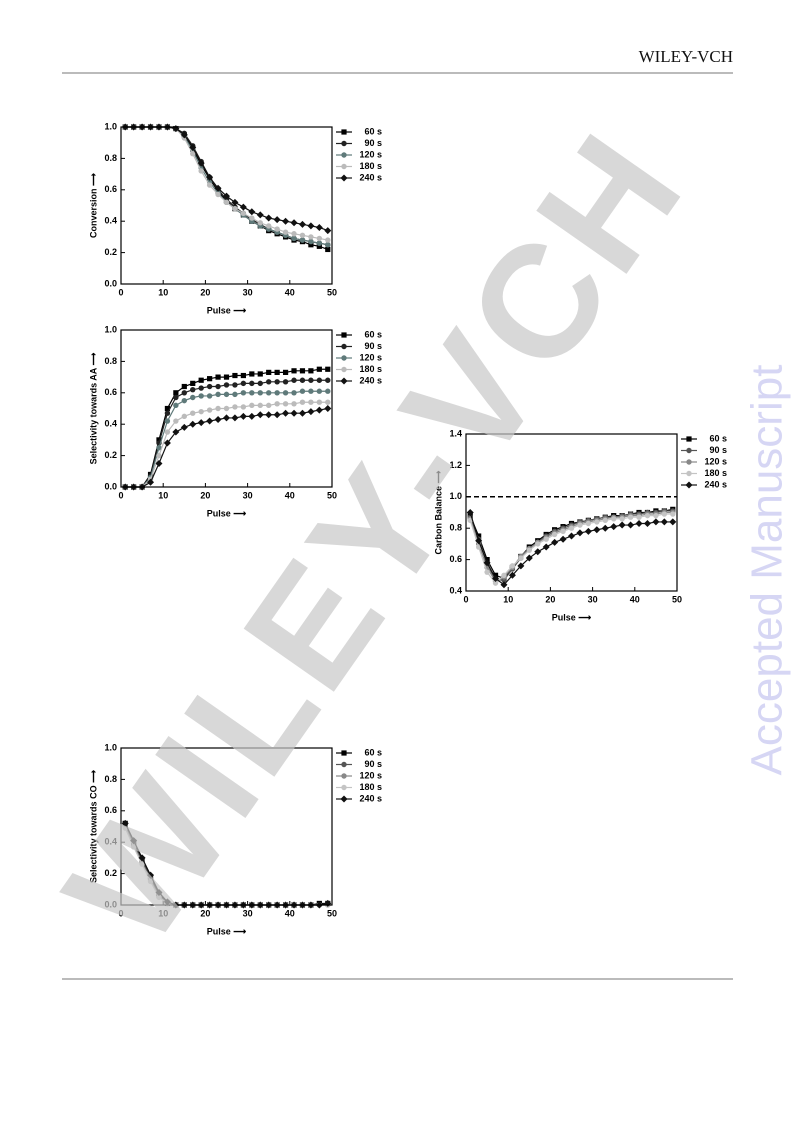 This screenshot has height=1126, width=793. Describe the element at coordinates (455, 465) in the screenshot. I see `y-tick-label: 1.2` at that location.